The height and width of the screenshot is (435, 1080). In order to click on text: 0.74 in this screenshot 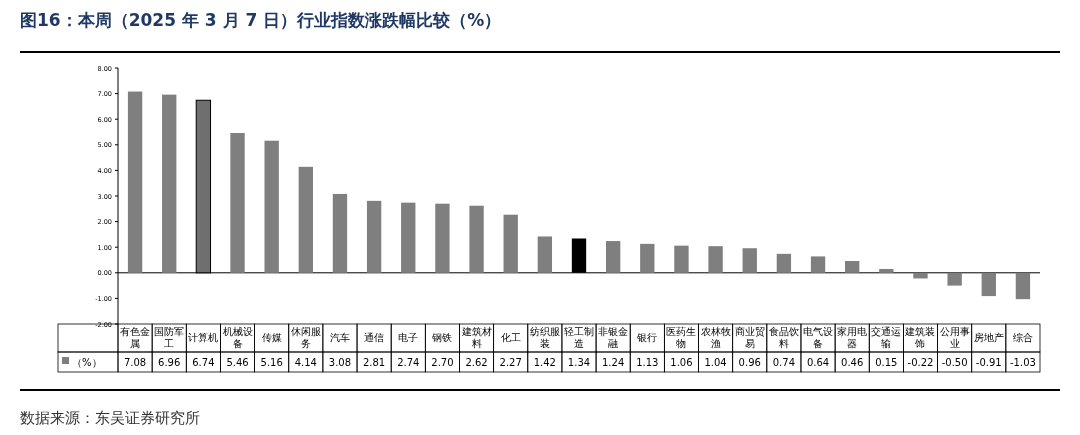, I will do `click(784, 362)`.